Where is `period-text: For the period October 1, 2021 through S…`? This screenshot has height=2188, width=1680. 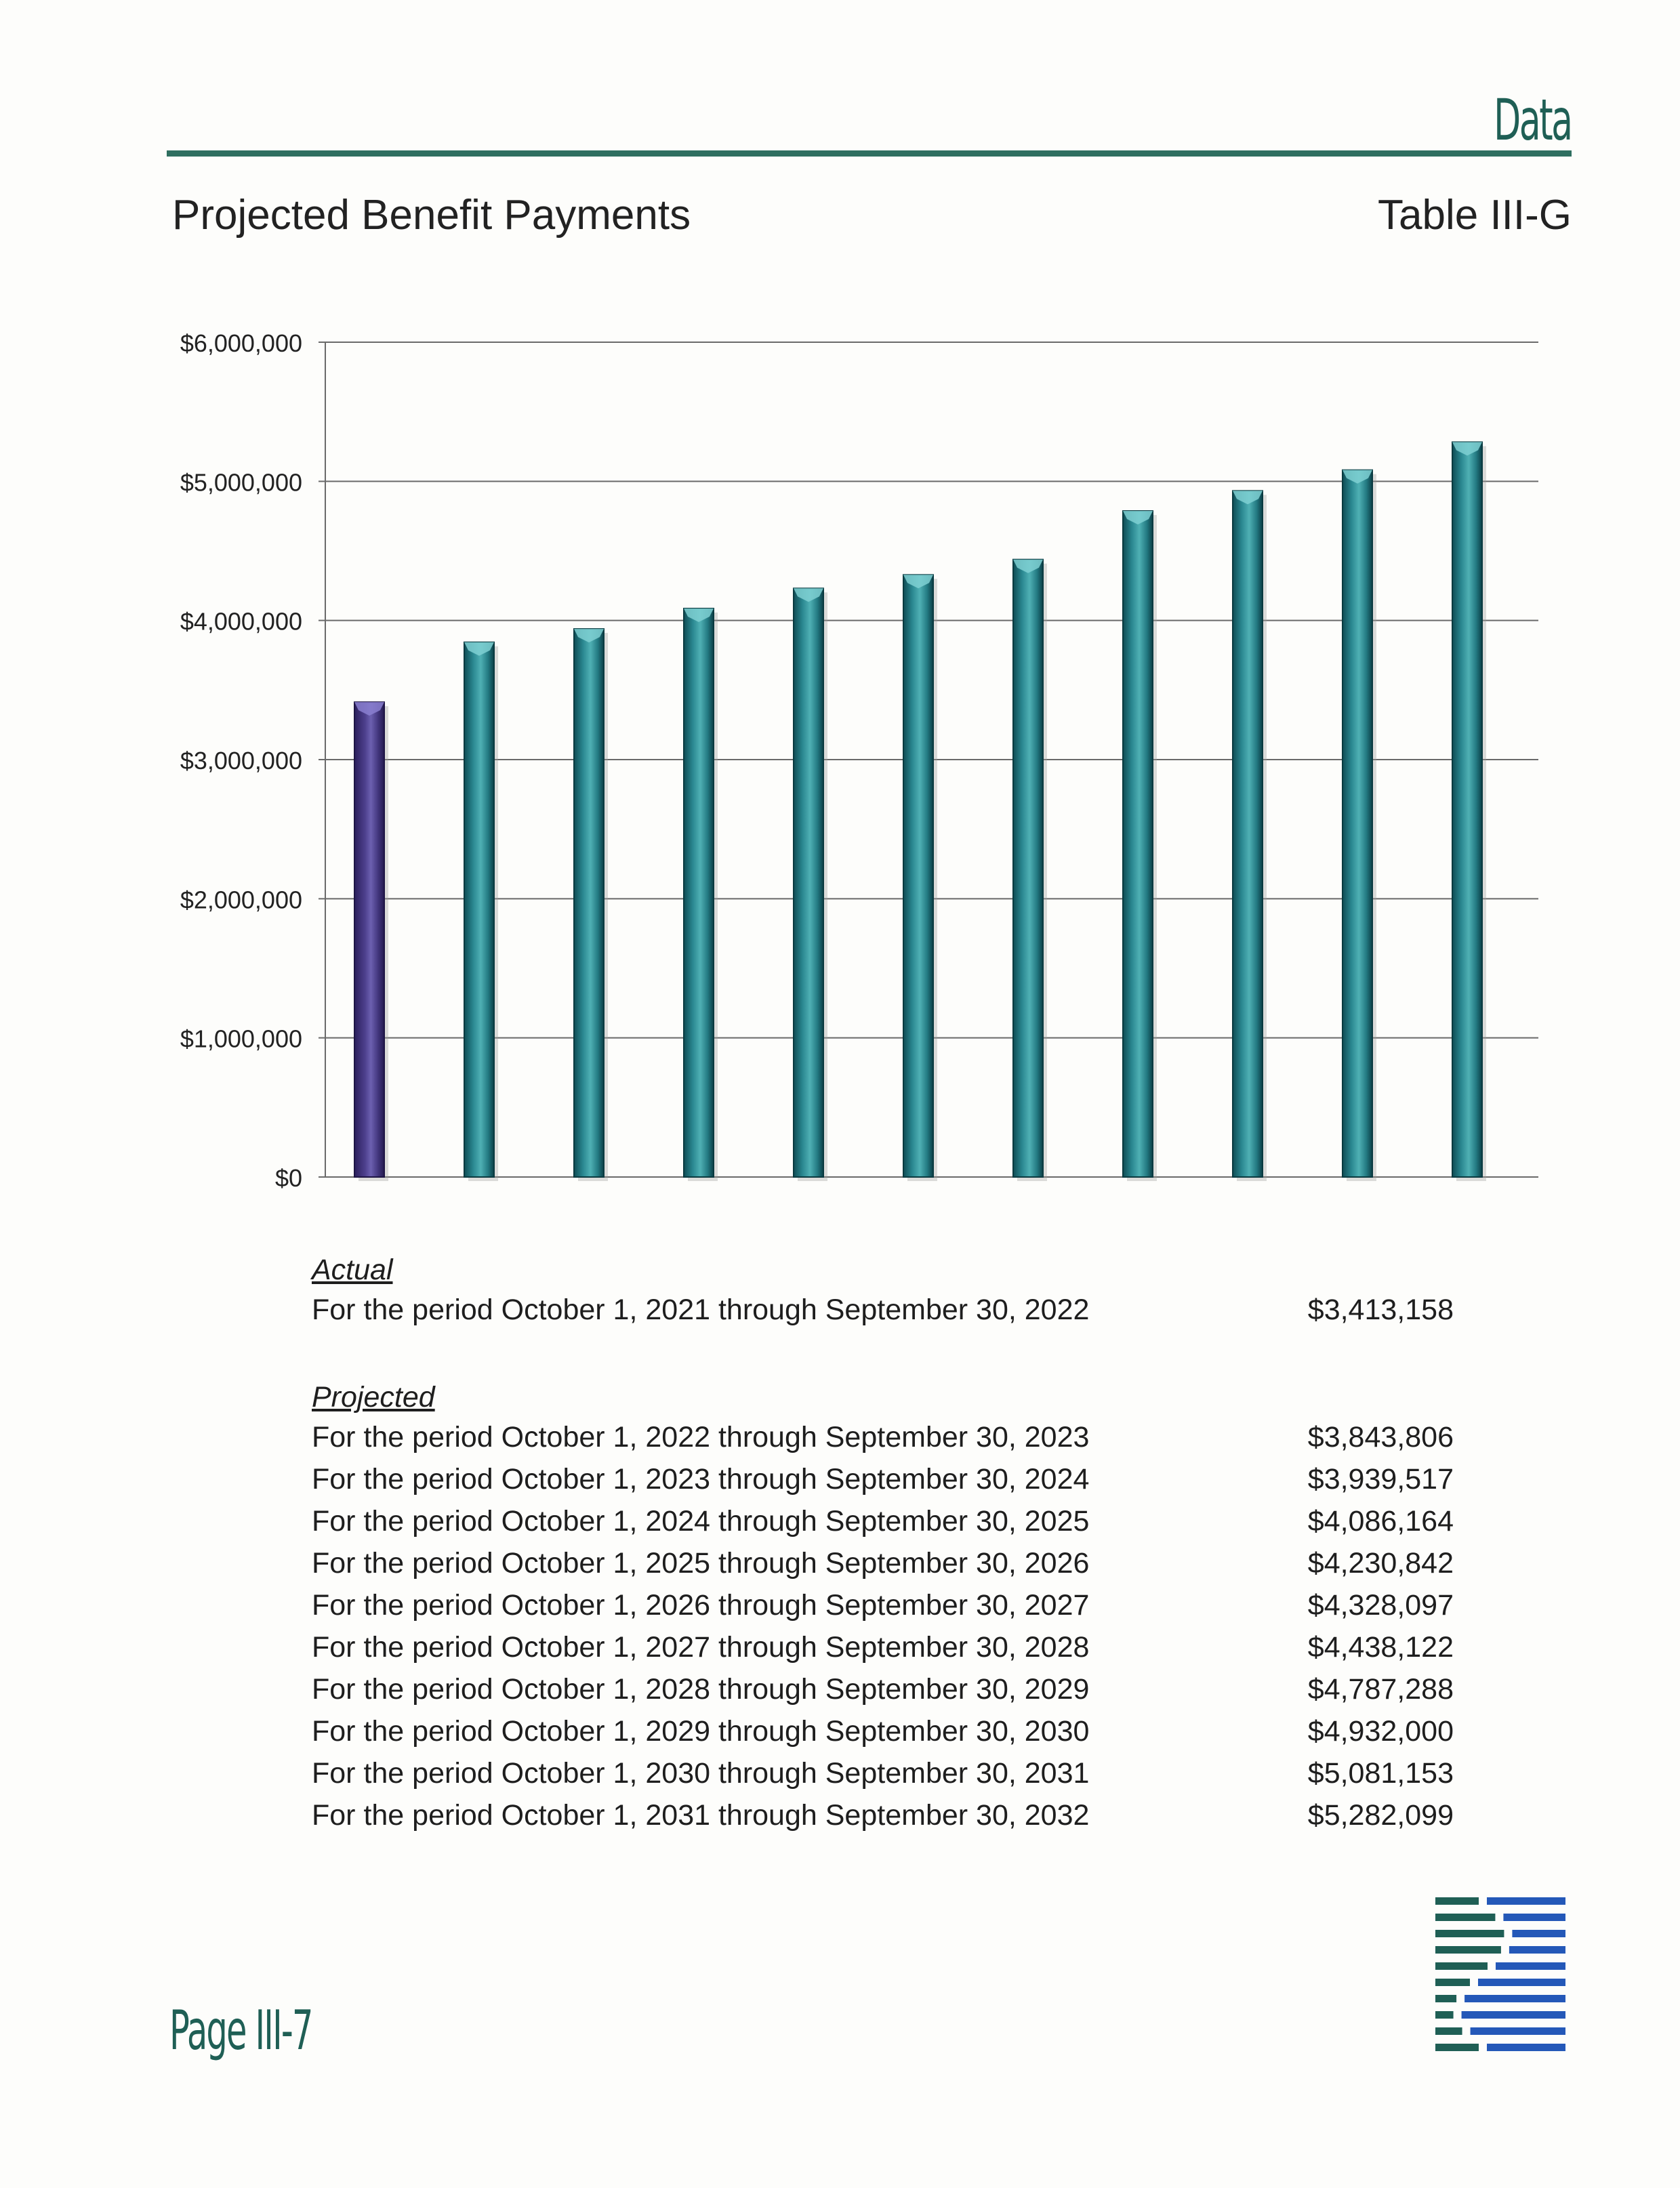 period-text: For the period October 1, 2021 through S… is located at coordinates (701, 1310).